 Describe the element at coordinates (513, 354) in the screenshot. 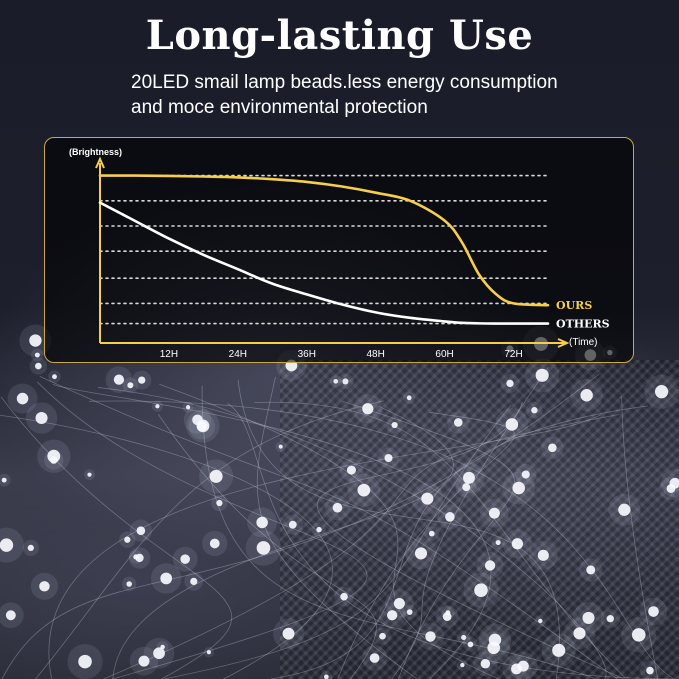

I see `x-tick-label: 72H` at that location.